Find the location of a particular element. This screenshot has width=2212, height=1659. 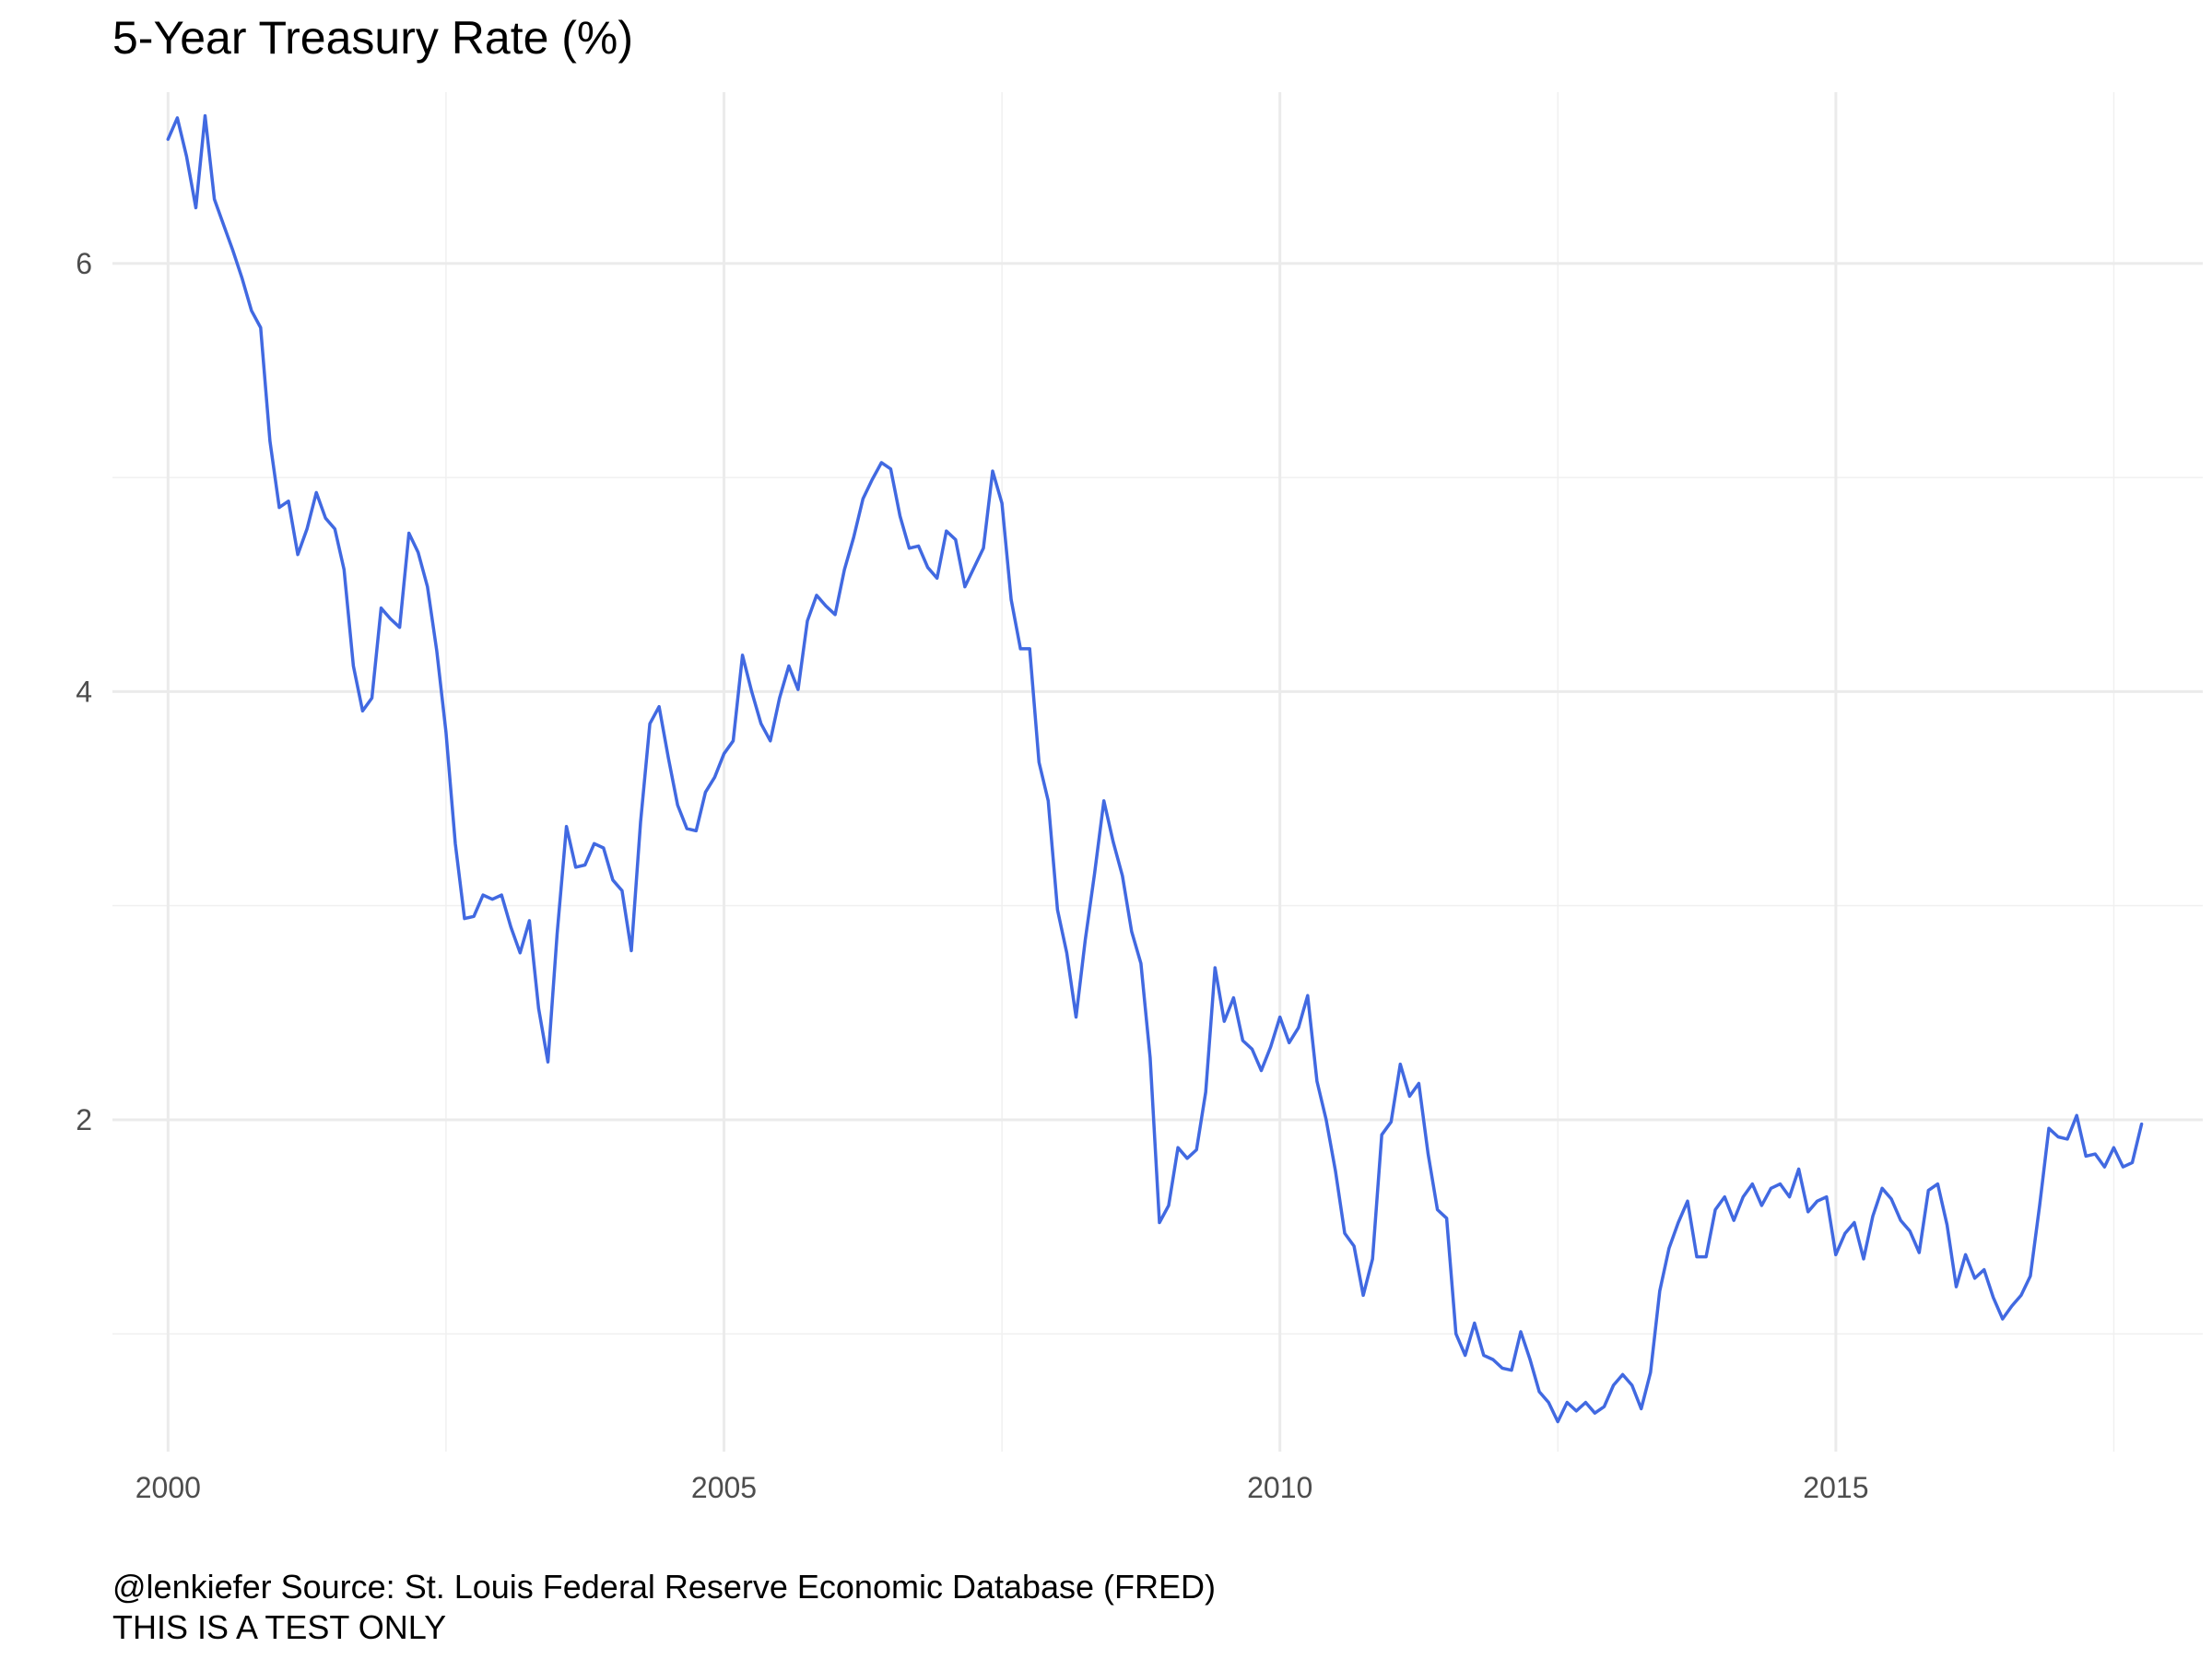

x-tick-label: 2000 is located at coordinates (168, 1487).